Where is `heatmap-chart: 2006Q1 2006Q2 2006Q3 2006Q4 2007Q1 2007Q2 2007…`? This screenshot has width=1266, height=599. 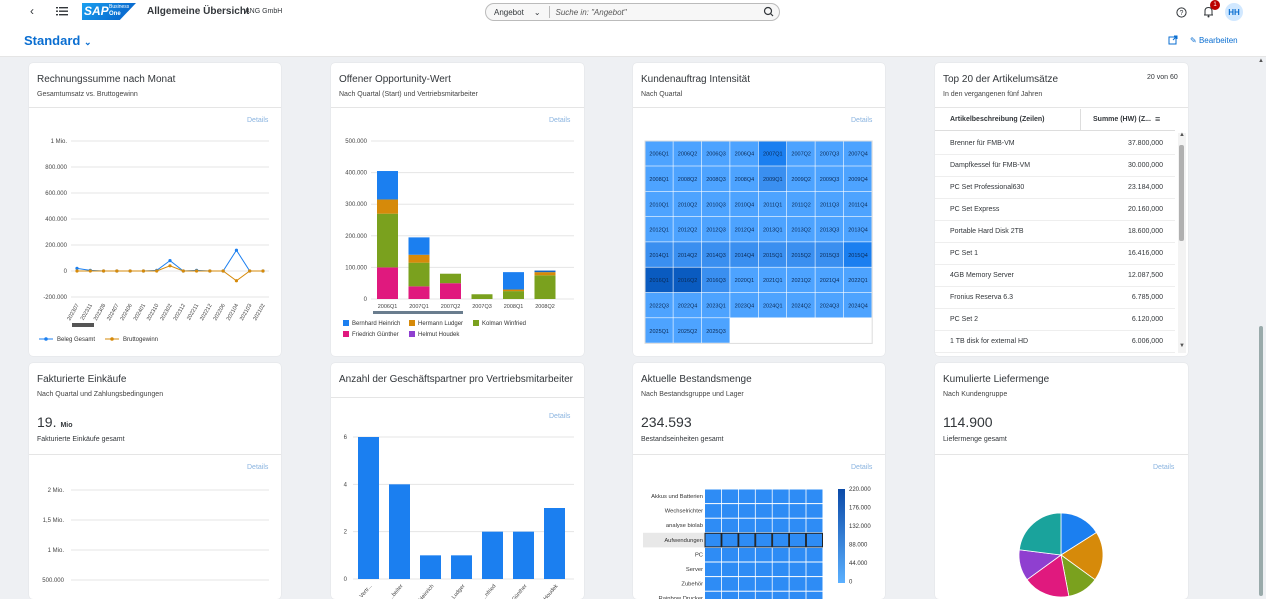 heatmap-chart: 2006Q1 2006Q2 2006Q3 2006Q4 2007Q1 2007Q2 2007… is located at coordinates (759, 242).